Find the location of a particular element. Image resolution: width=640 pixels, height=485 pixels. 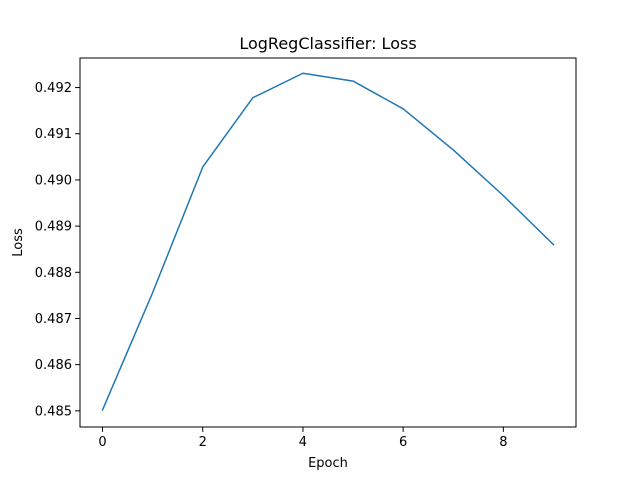

y-tick-label: 0.488 is located at coordinates (53, 273).